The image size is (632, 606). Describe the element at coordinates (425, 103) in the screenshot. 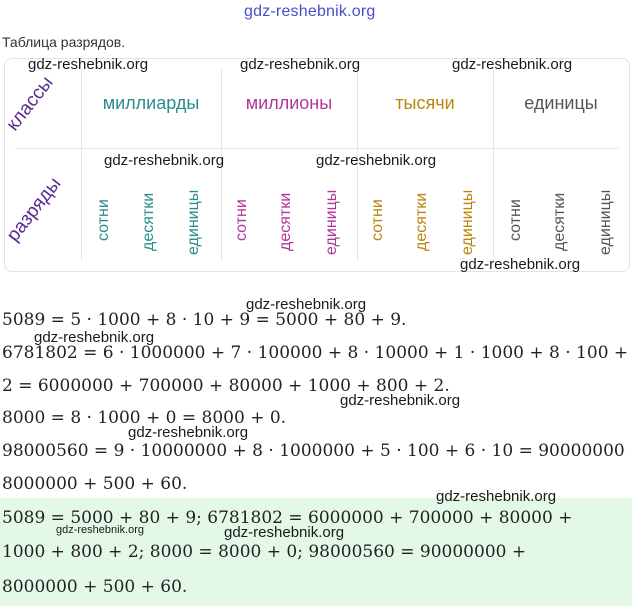

I see `class-thousands: тысячи` at that location.